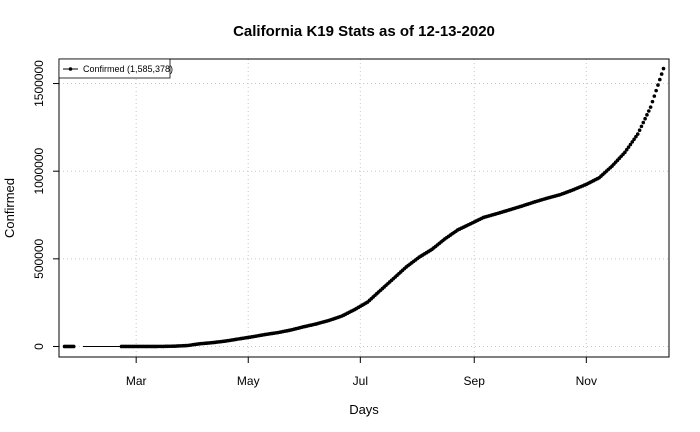 The width and height of the screenshot is (700, 432). What do you see at coordinates (39, 83) in the screenshot?
I see `y-tick-label: 1500000` at bounding box center [39, 83].